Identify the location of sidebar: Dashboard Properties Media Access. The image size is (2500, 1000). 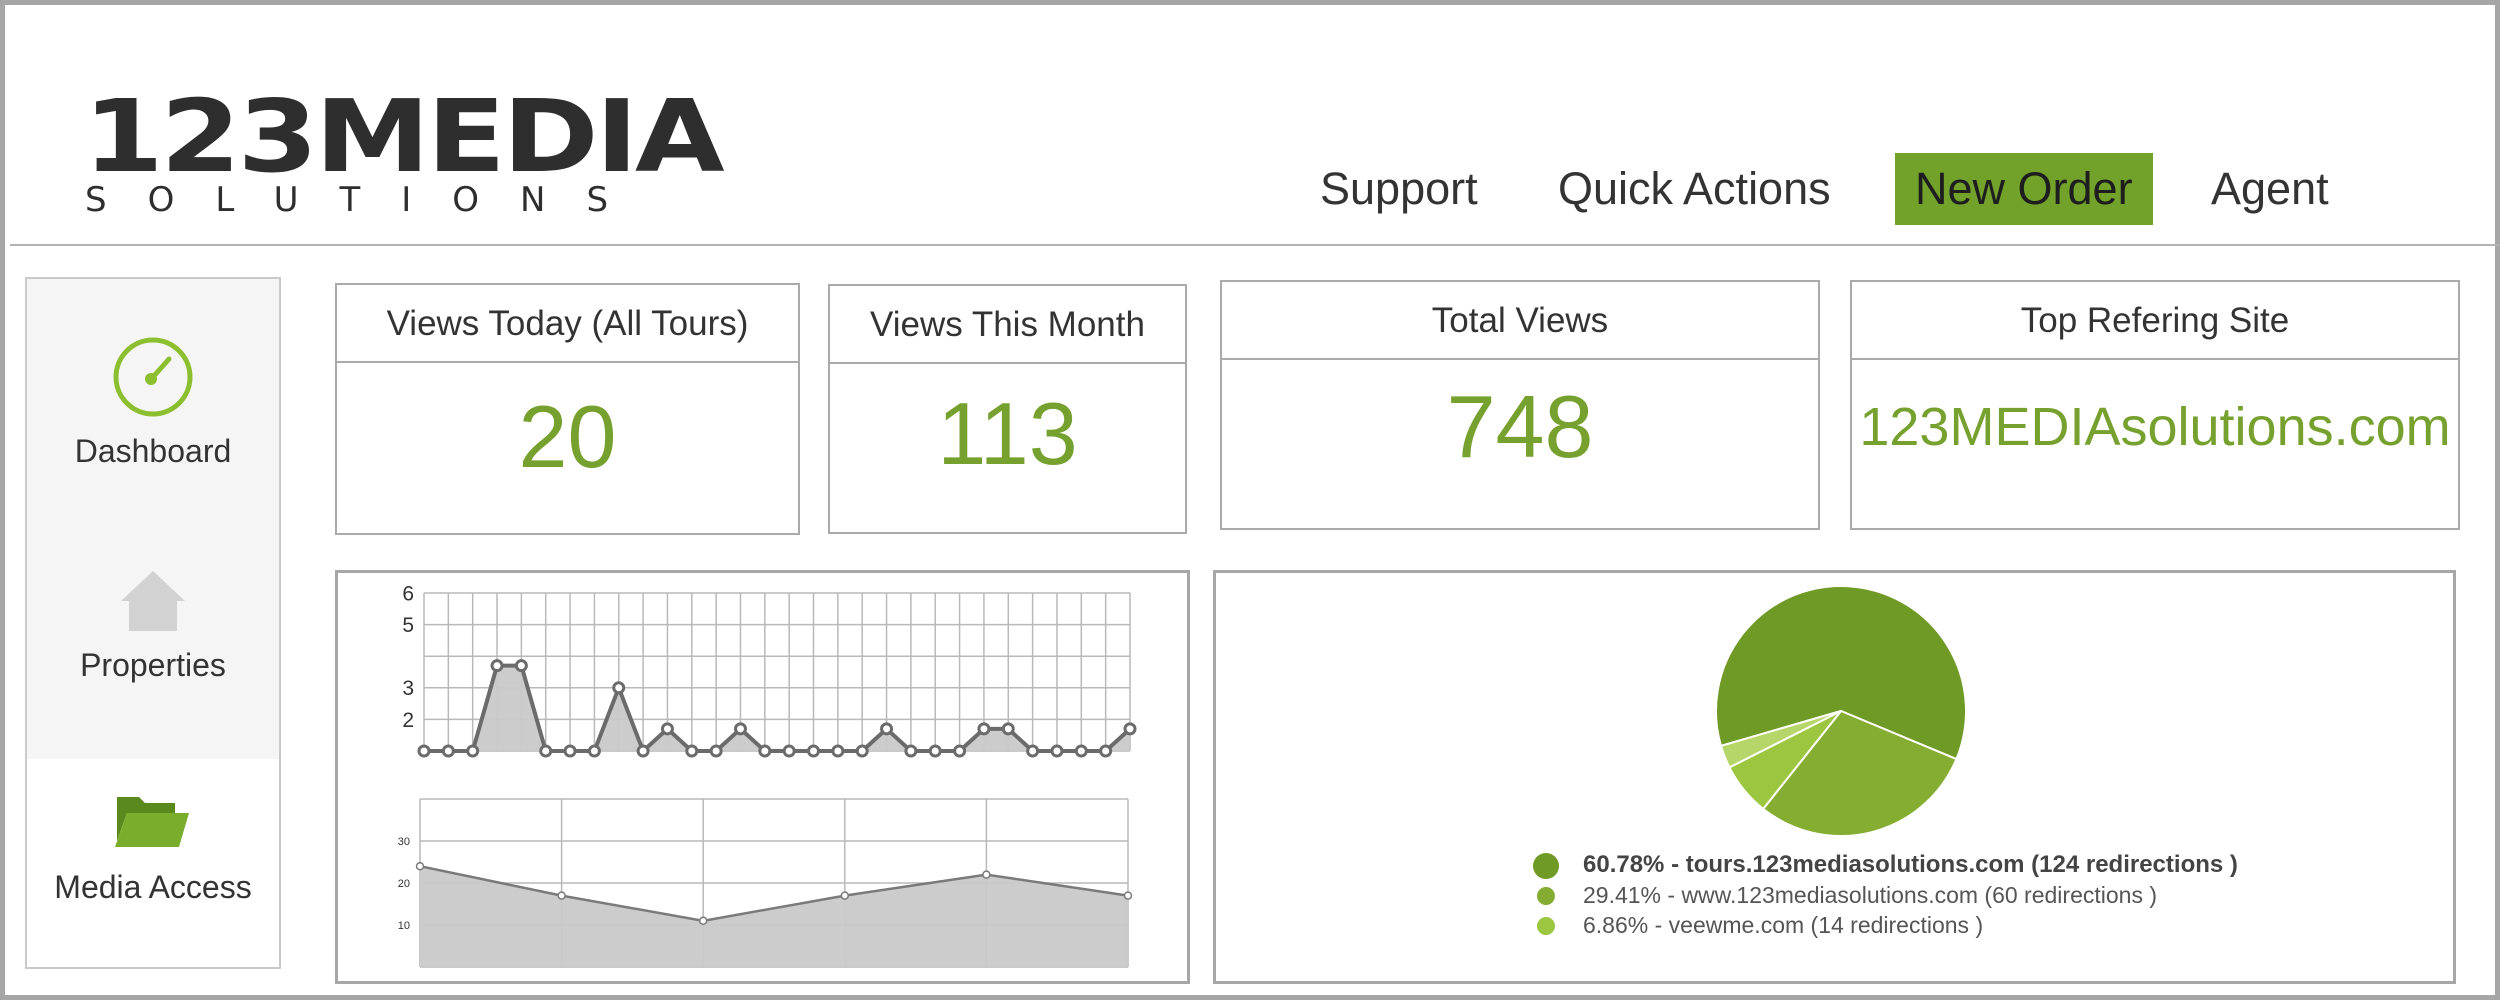
(153, 623).